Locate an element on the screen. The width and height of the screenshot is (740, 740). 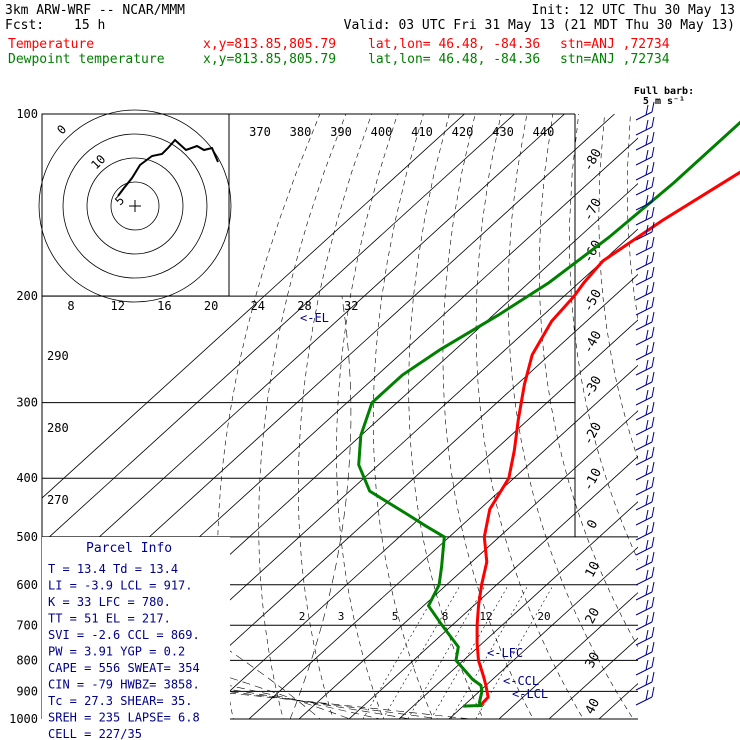
init-time: Init: 12 UTC Thu 30 May 13 is located at coordinates (634, 10).